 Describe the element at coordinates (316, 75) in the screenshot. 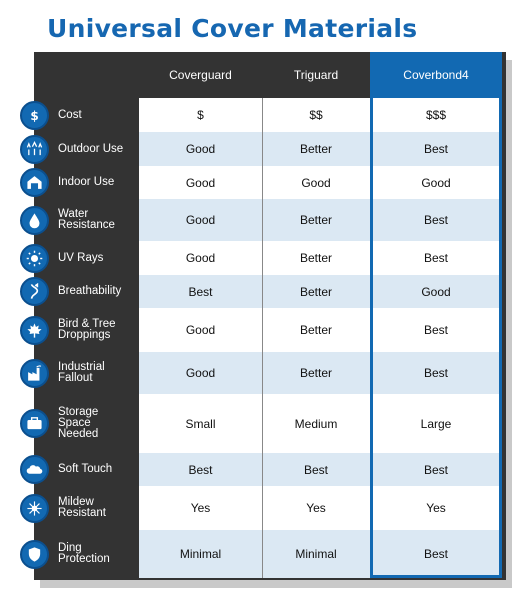

I see `column-header-triguard: Triguard` at that location.